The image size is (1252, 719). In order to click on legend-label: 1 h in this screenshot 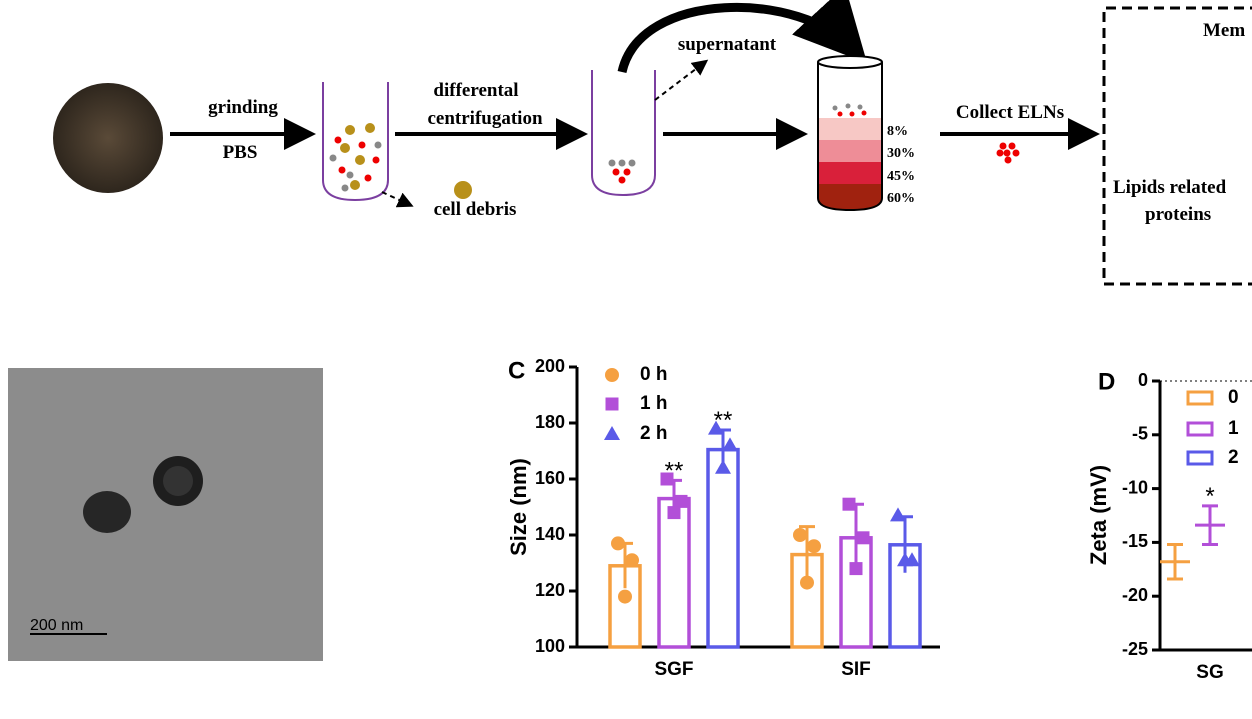, I will do `click(653, 403)`.